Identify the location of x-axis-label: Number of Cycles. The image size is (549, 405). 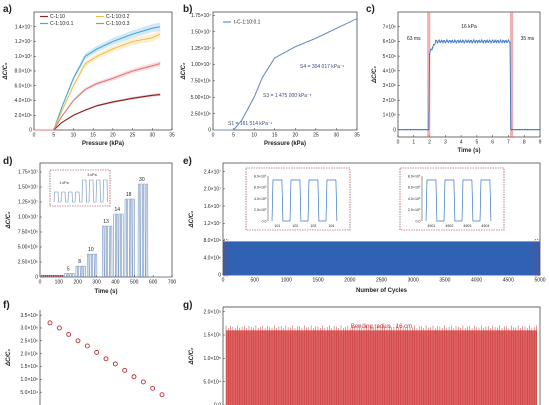
(382, 291).